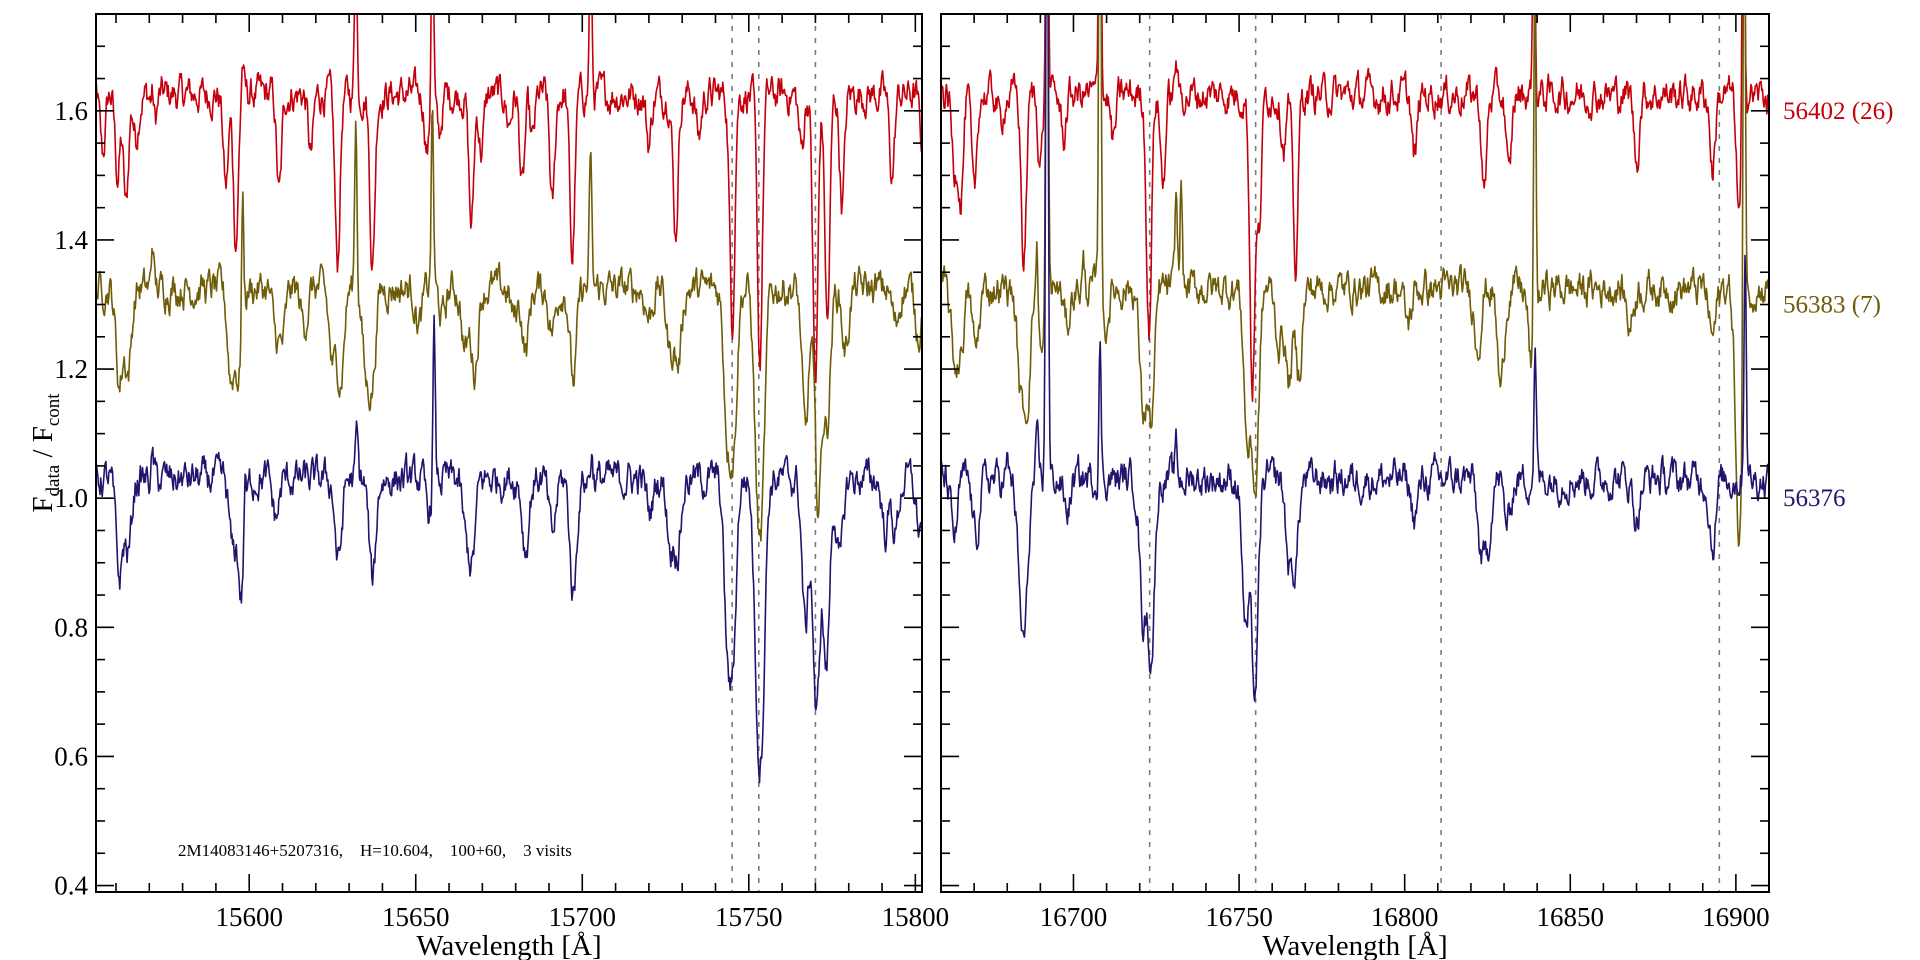 Image resolution: width=1920 pixels, height=960 pixels. Describe the element at coordinates (1405, 917) in the screenshot. I see `x-tick-label: 16800` at that location.